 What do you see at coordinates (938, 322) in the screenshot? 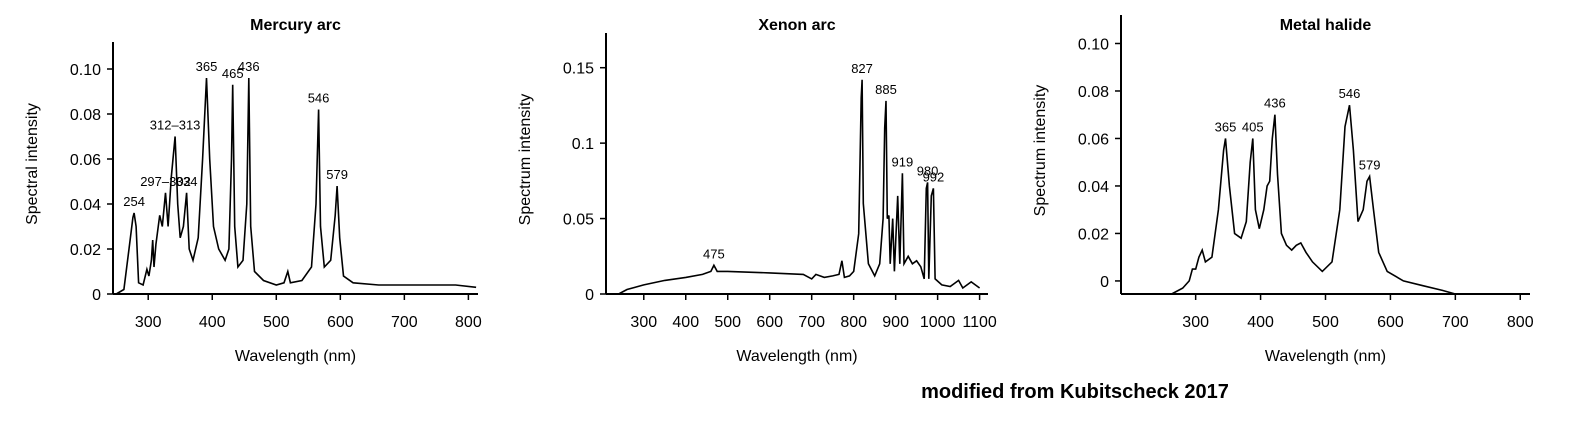
I see `x-tick-label: 1000` at bounding box center [938, 322].